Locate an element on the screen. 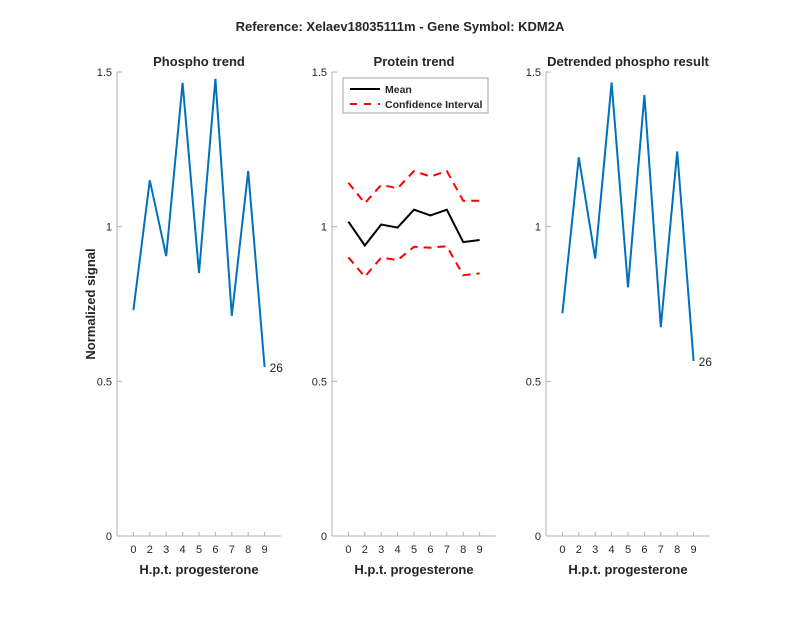  series-mean is located at coordinates (413, 228).